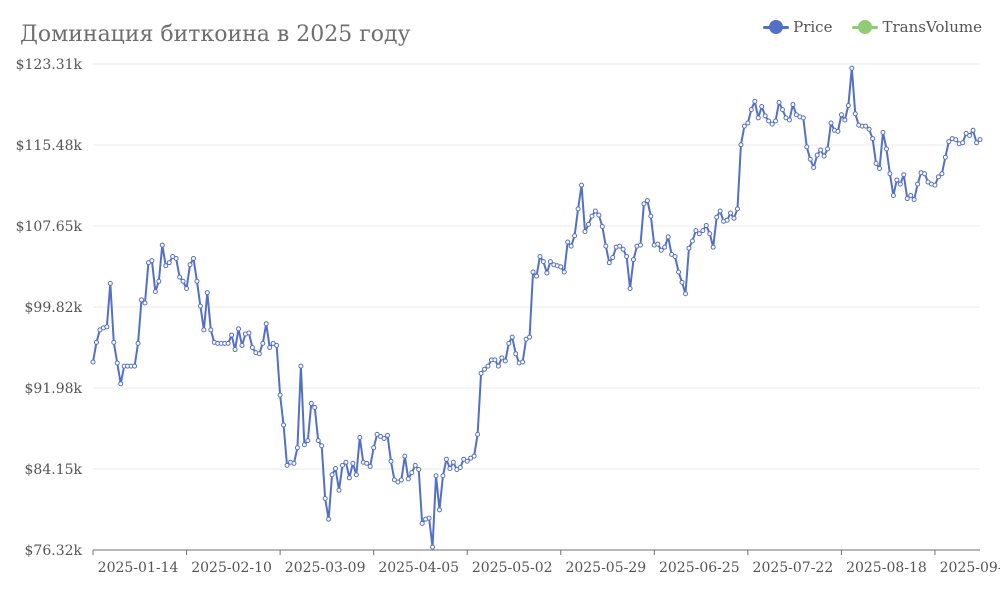 This screenshot has height=600, width=1000. Describe the element at coordinates (231, 568) in the screenshot. I see `x-tick-label: 2025-02-10` at that location.